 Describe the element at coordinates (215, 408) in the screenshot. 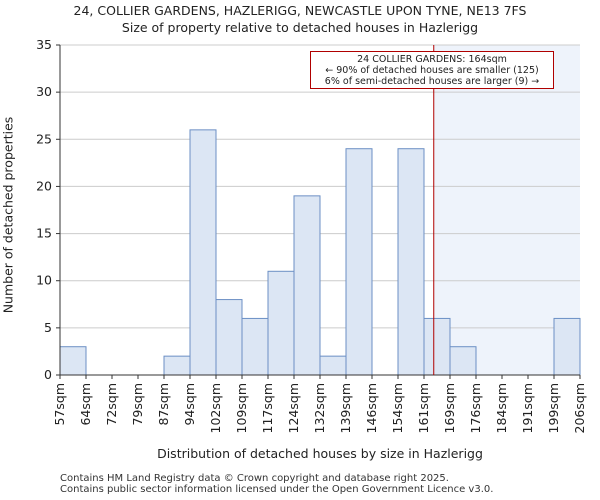

I see `x-tick-label: 102sqm` at that location.